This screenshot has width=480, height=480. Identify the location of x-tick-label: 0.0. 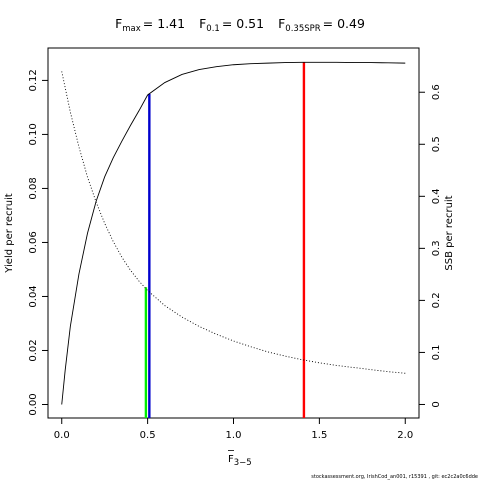
(62, 435).